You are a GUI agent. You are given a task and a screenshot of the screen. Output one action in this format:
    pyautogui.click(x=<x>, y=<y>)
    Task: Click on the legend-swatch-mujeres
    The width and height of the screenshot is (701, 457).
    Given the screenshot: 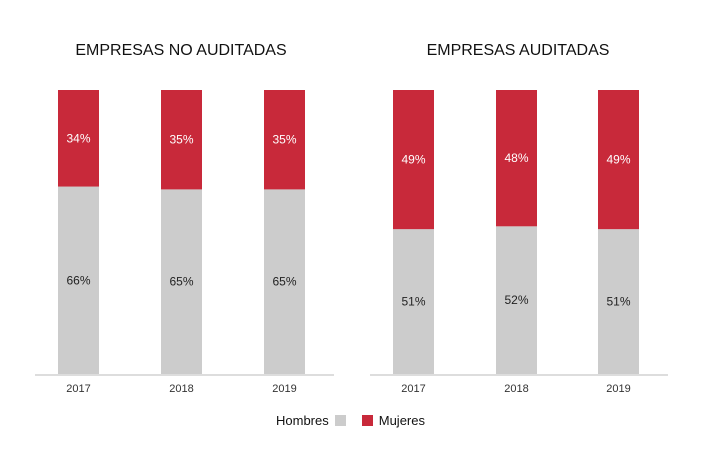 What is the action you would take?
    pyautogui.click(x=367, y=420)
    